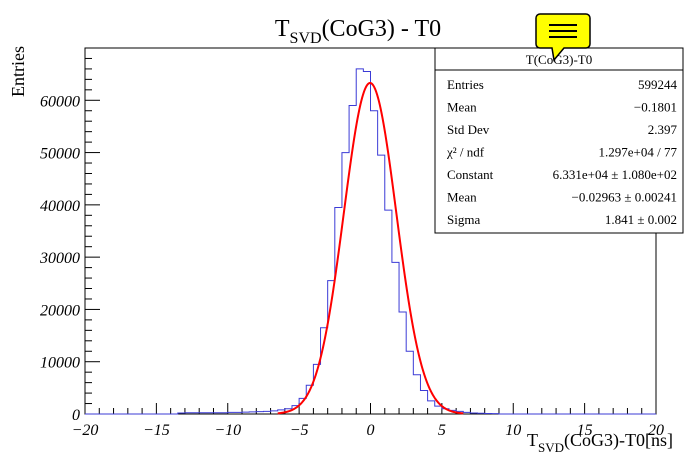  What do you see at coordinates (60, 363) in the screenshot?
I see `y-tick-label: 10000` at bounding box center [60, 363].